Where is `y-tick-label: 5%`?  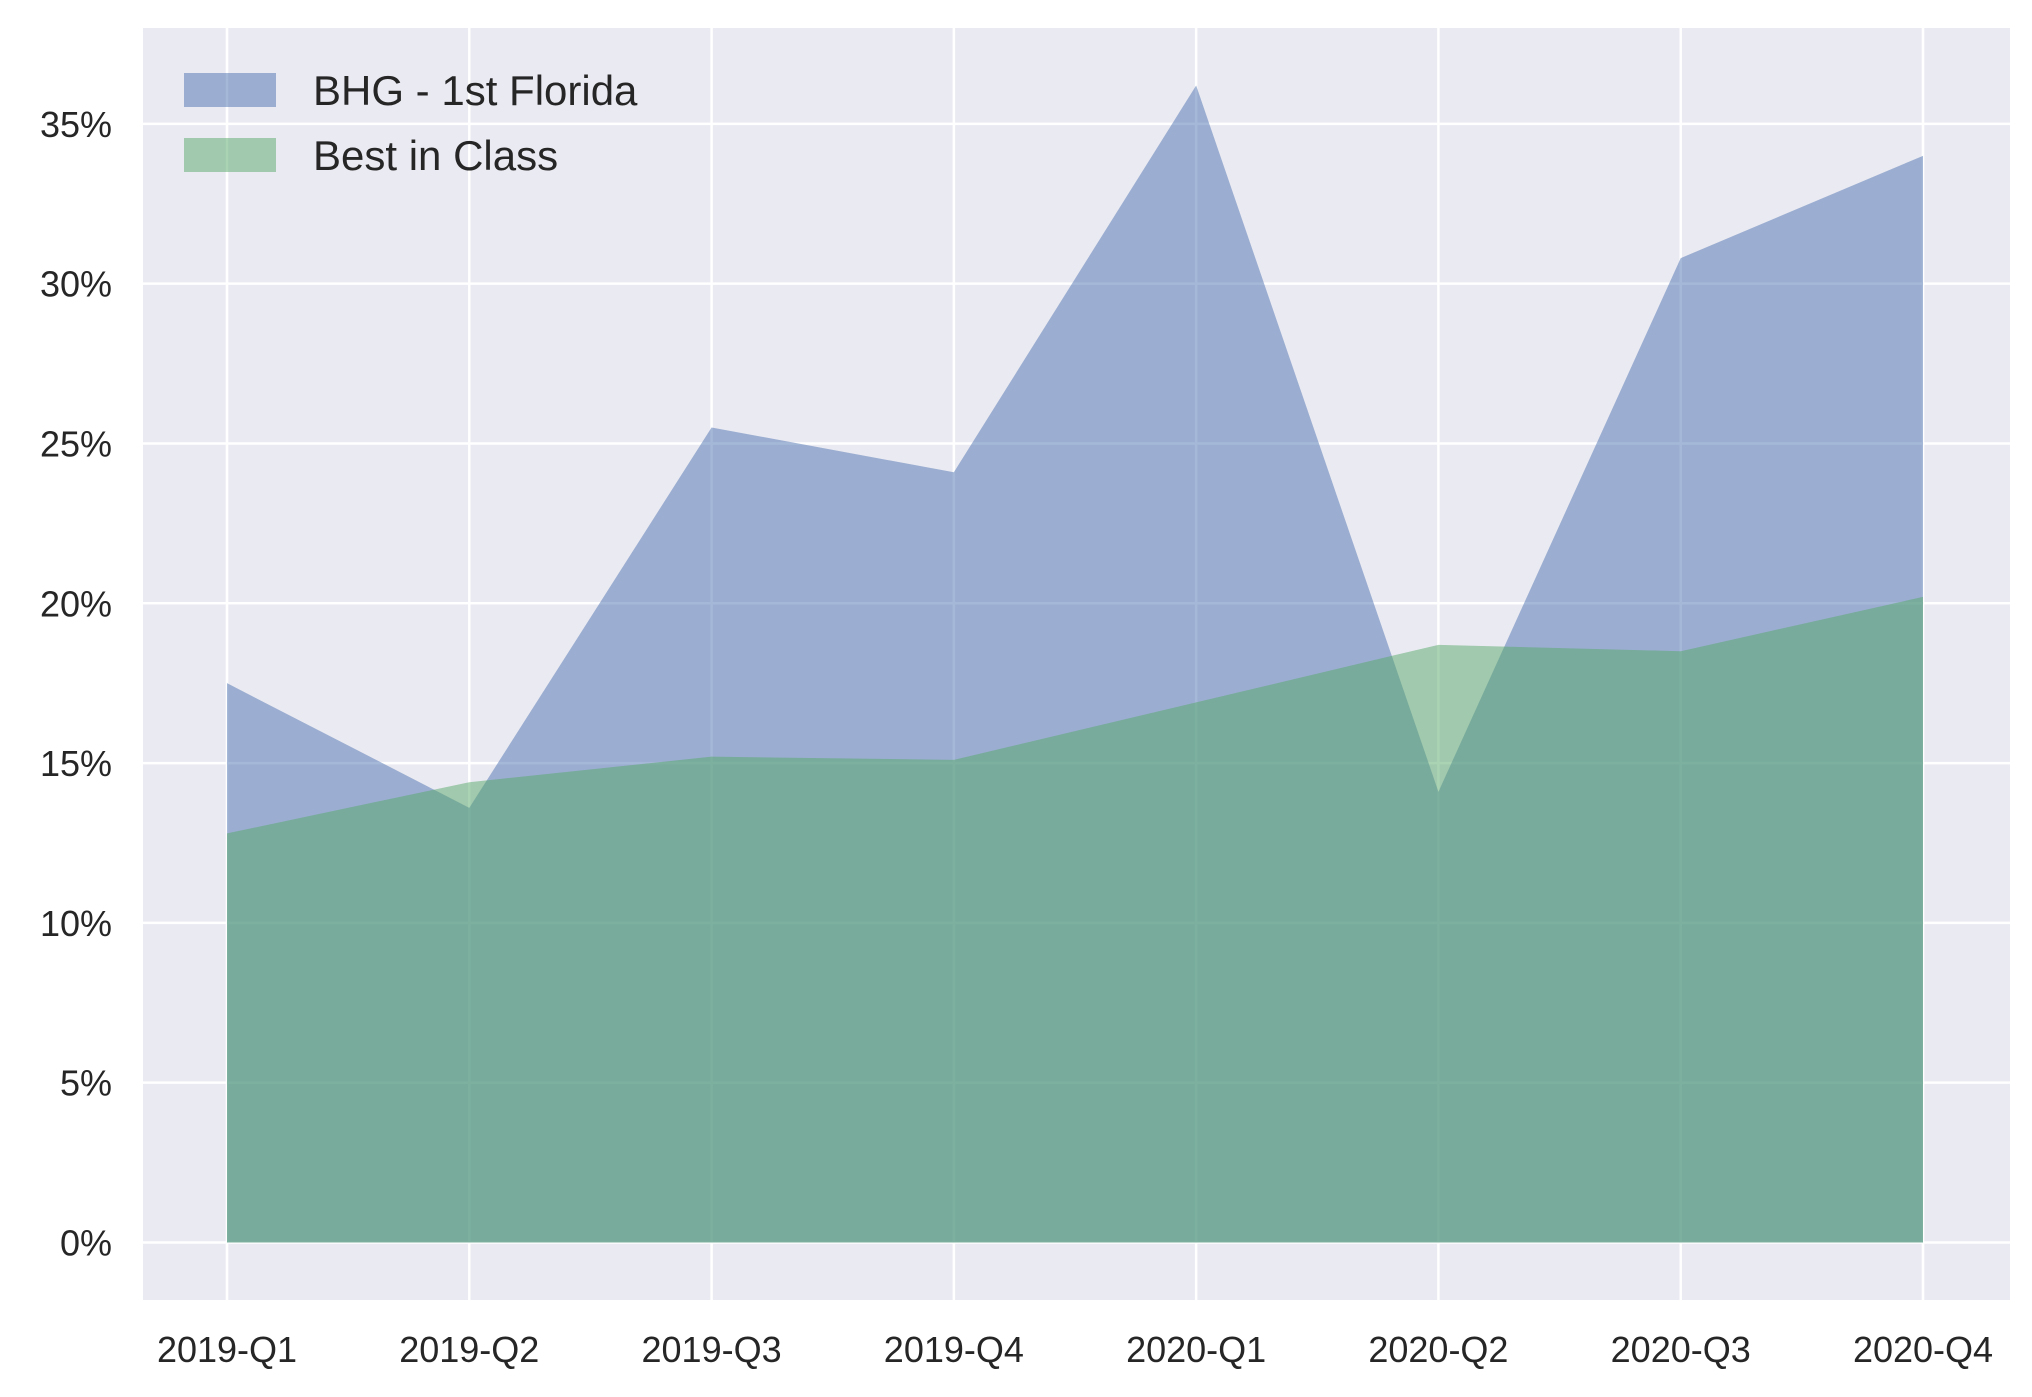 y-tick-label: 5% is located at coordinates (86, 1083).